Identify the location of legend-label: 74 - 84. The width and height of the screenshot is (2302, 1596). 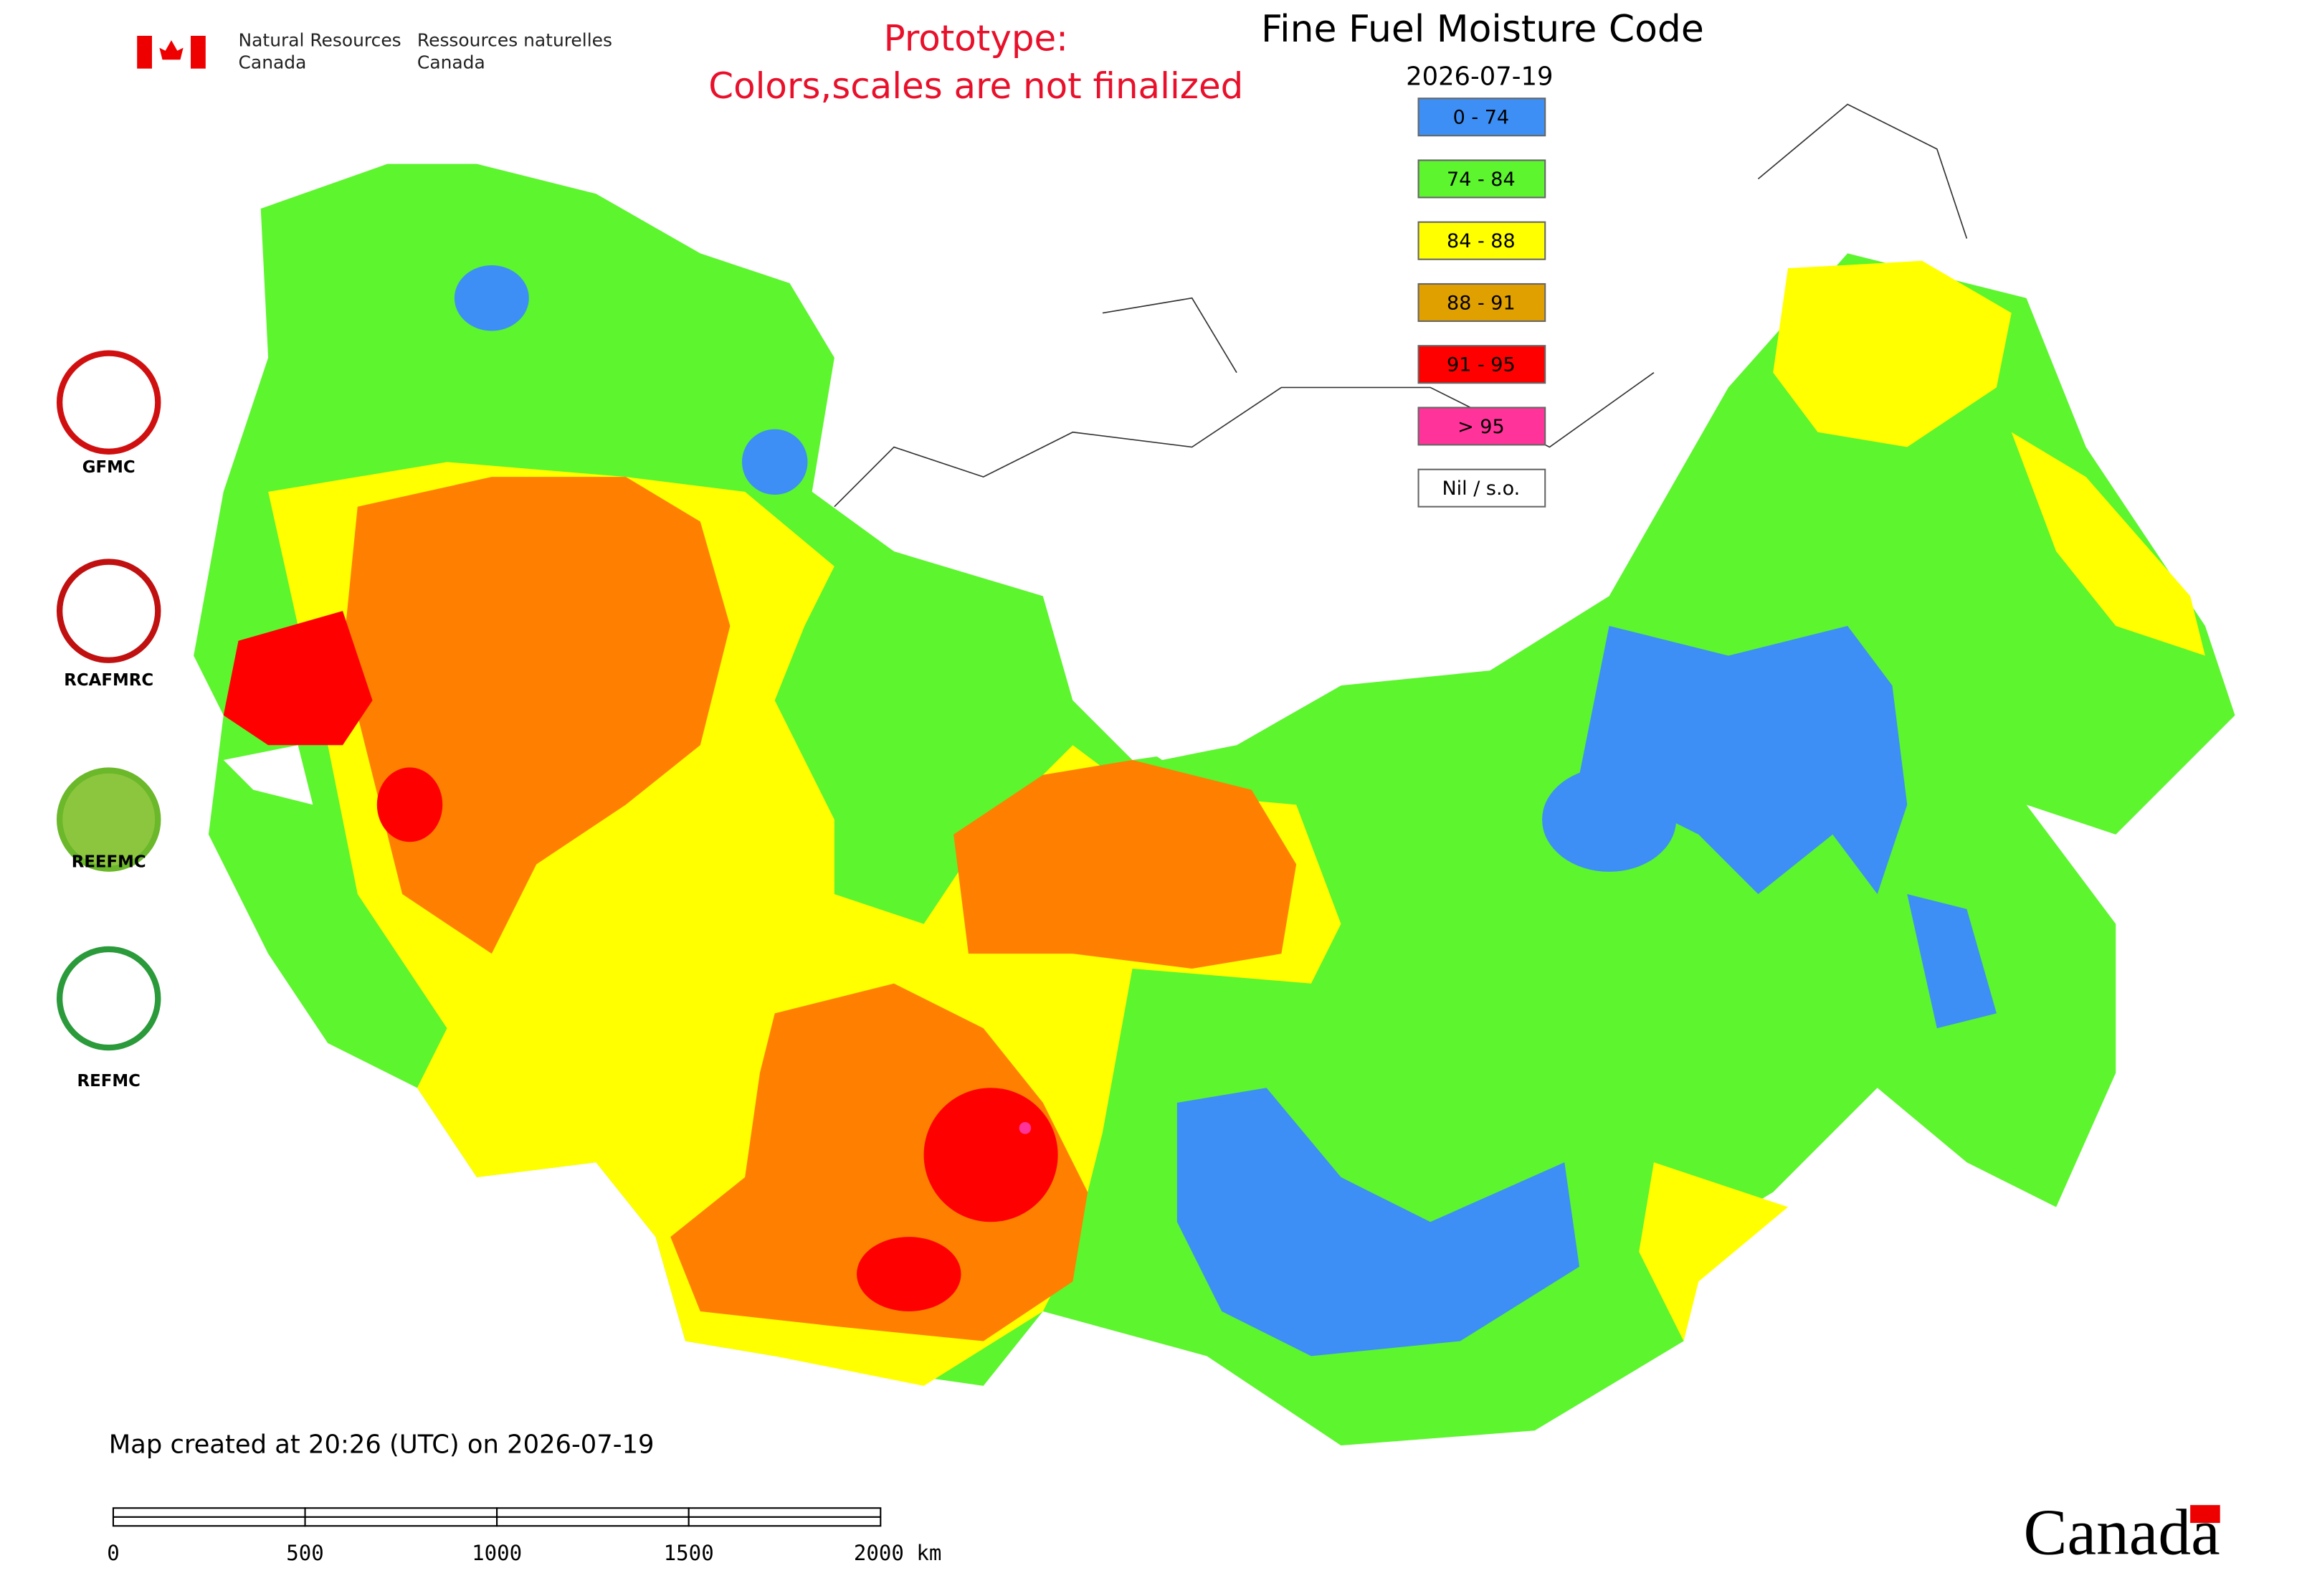
(1481, 179).